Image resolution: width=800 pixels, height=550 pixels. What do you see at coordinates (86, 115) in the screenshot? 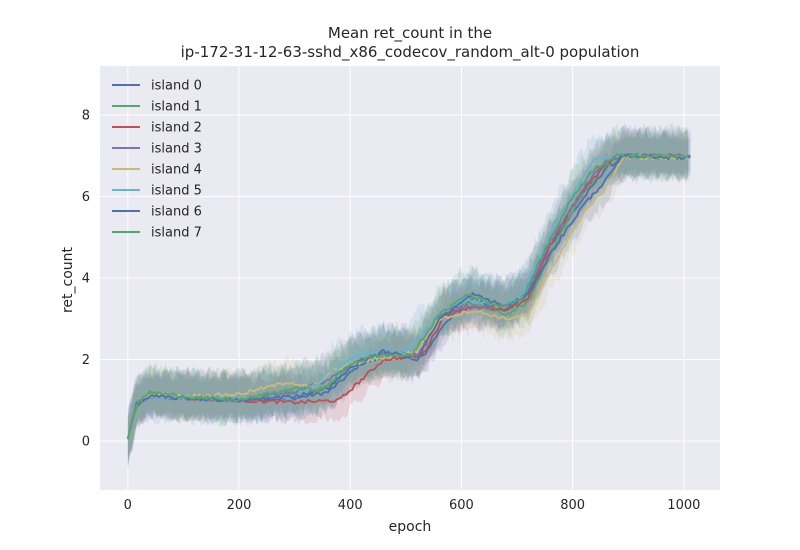
I see `y-tick-label: 8` at bounding box center [86, 115].